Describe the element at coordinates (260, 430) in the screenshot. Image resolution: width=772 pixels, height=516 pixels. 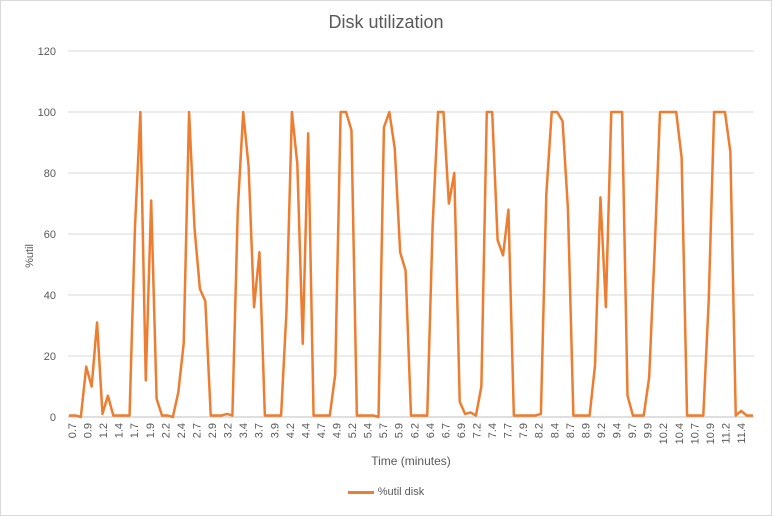
I see `x-tick-label: 3.7` at that location.